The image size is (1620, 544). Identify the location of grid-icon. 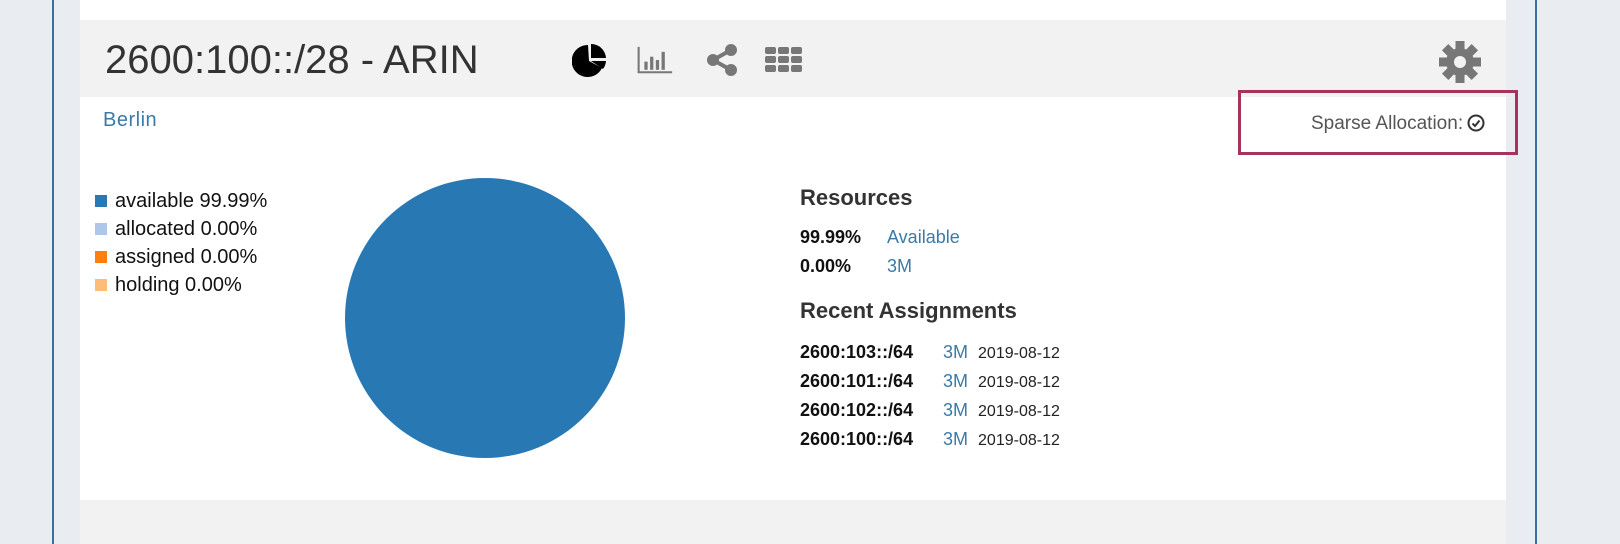
(784, 60).